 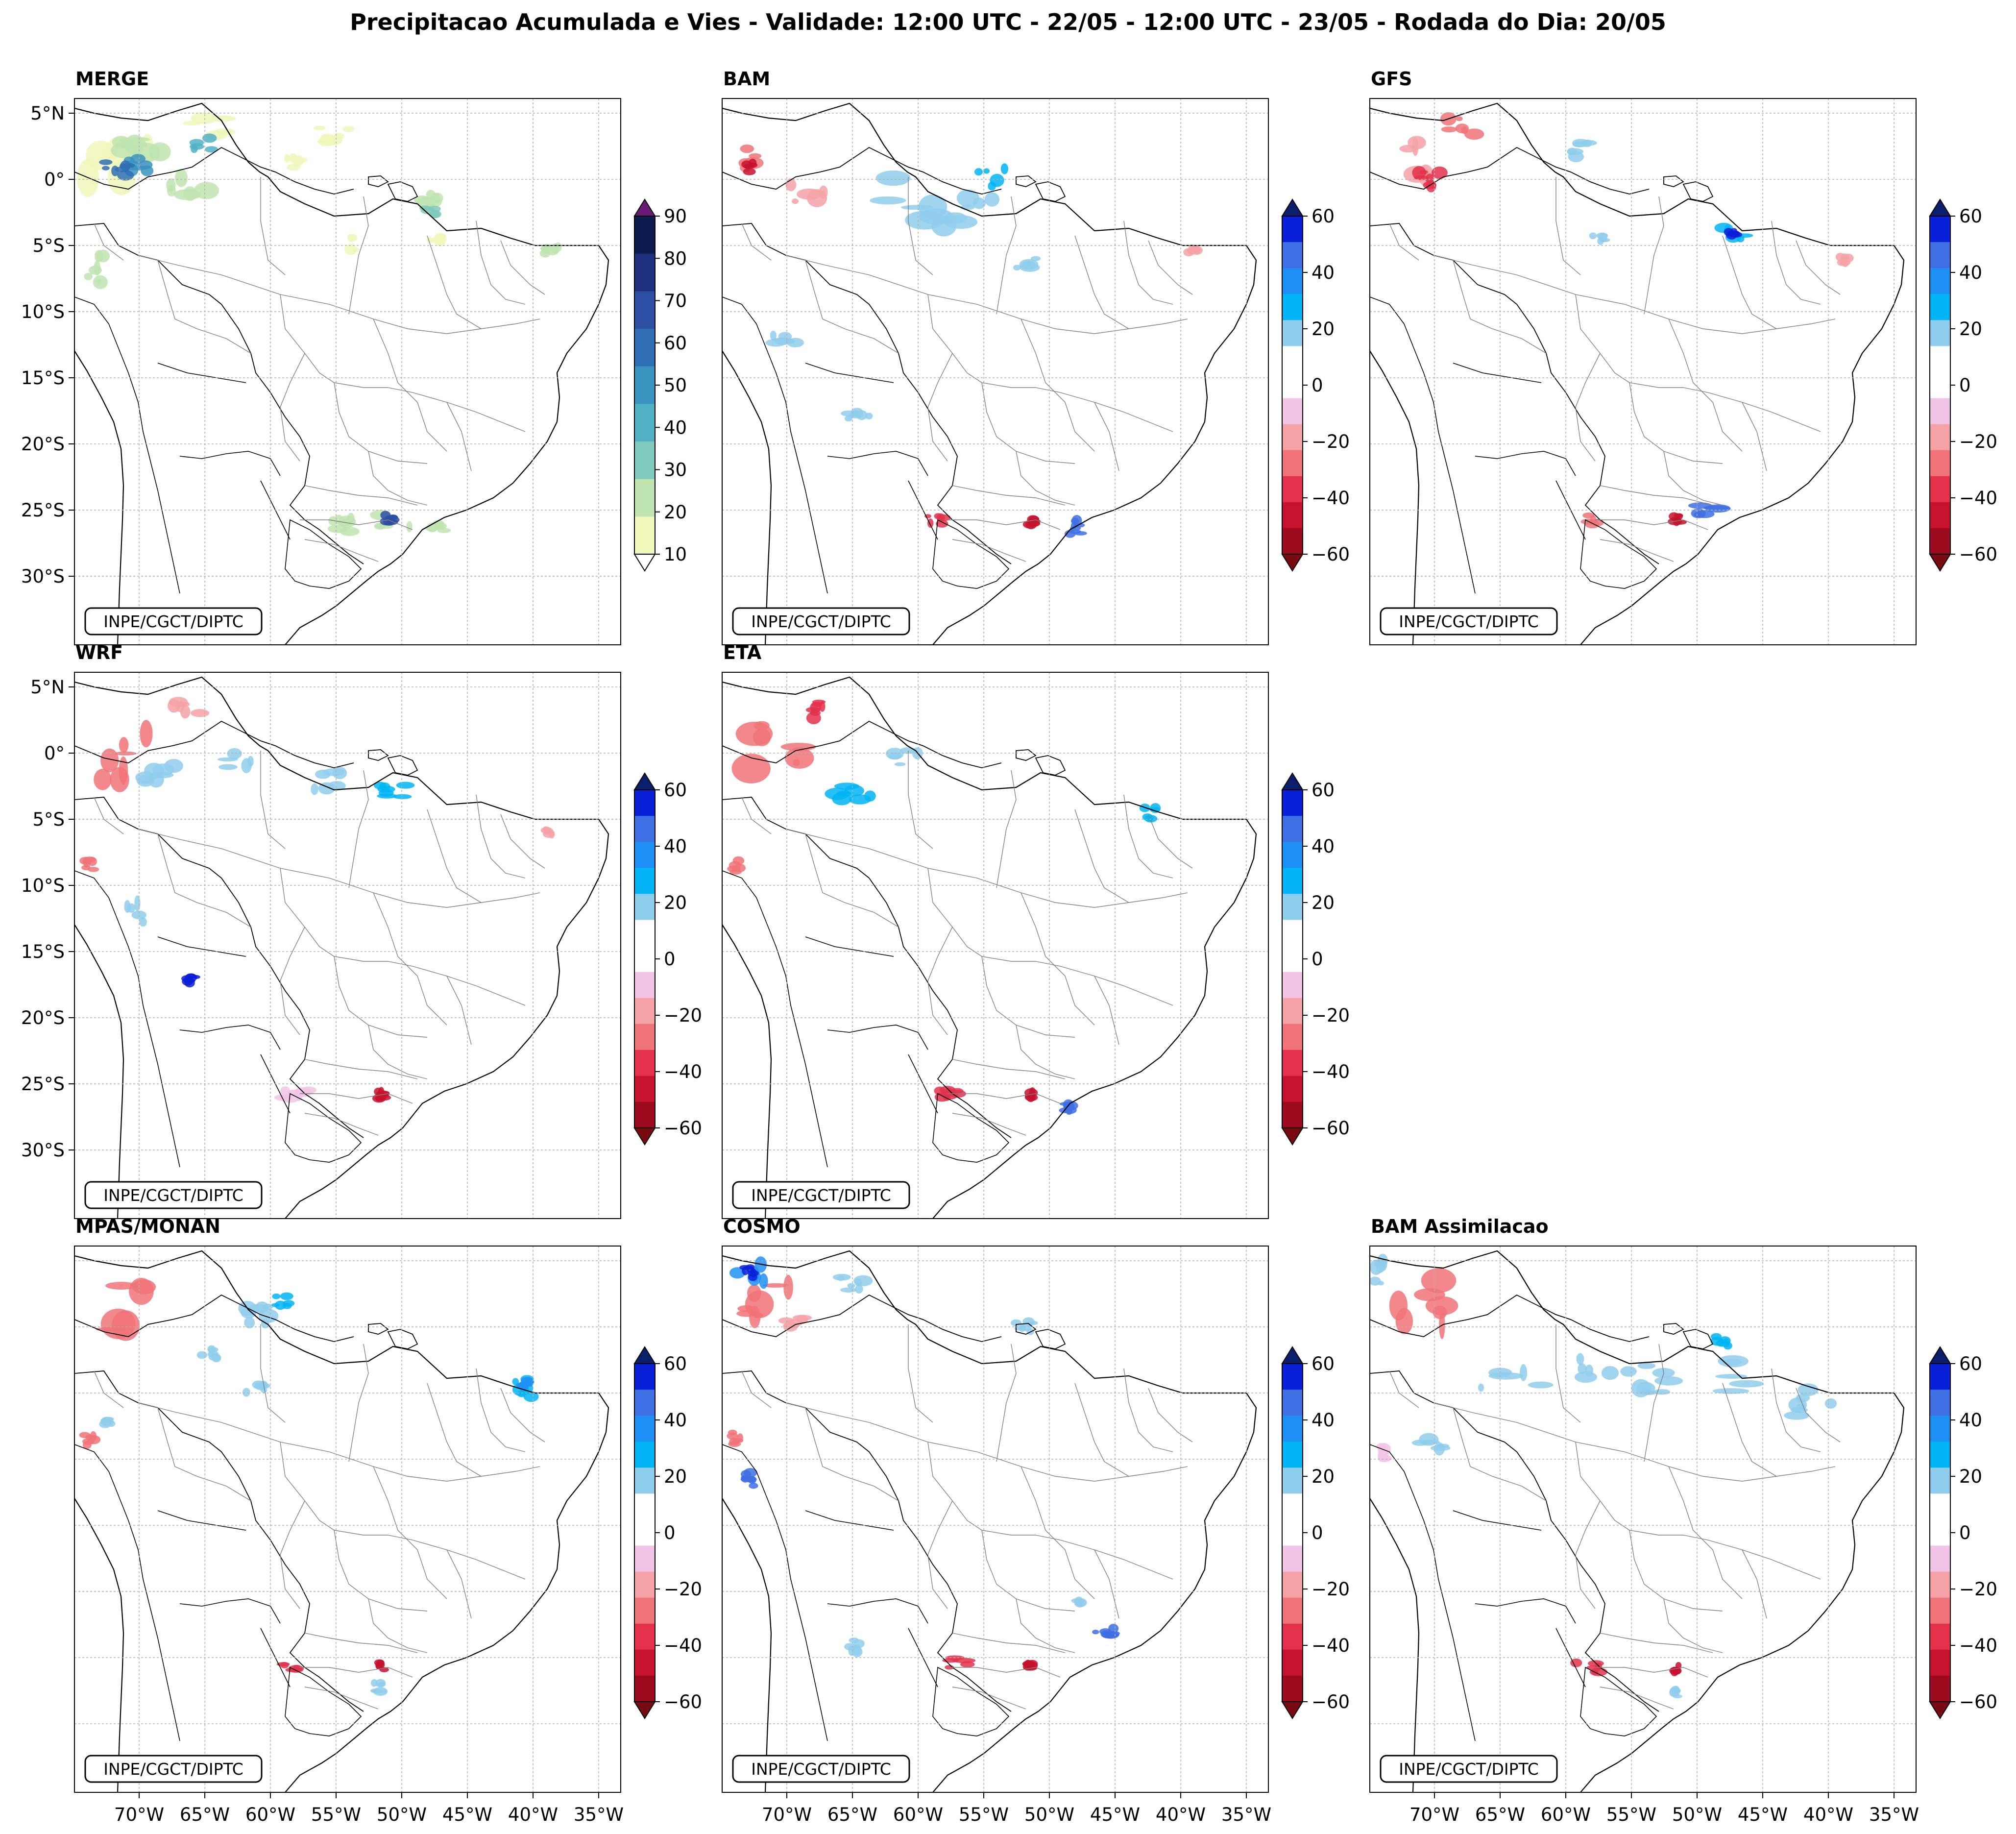 I want to click on panel-3: INPE/CGCT/DIPTC, so click(x=1643, y=371).